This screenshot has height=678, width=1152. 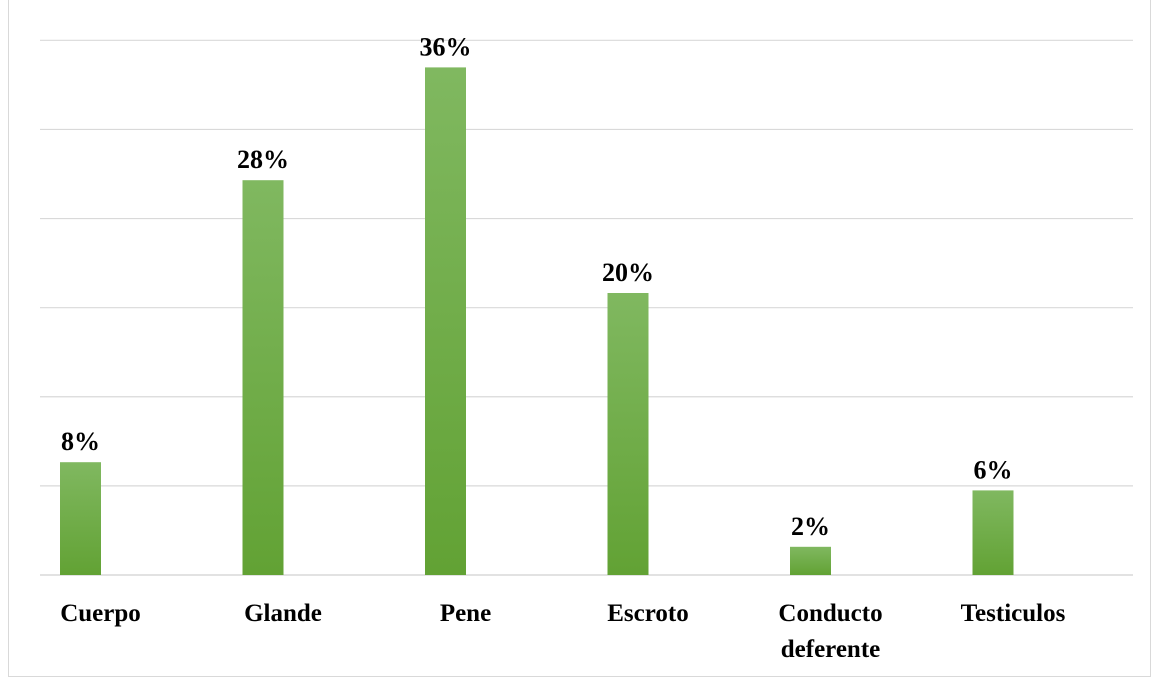 What do you see at coordinates (810, 526) in the screenshot?
I see `data-label: 2%` at bounding box center [810, 526].